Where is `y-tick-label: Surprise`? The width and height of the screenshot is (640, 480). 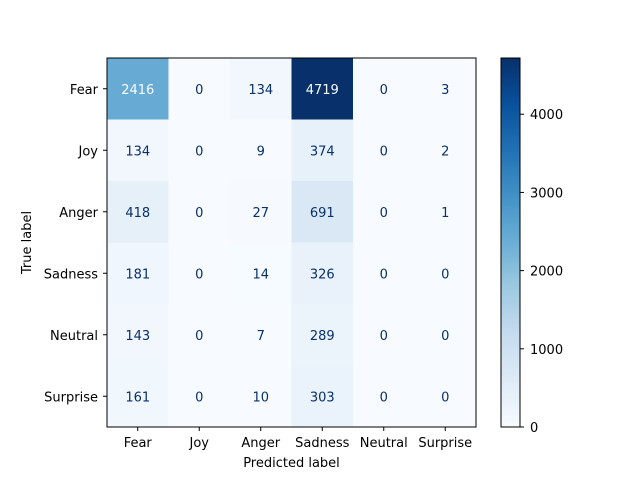
y-tick-label: Surprise is located at coordinates (71, 397).